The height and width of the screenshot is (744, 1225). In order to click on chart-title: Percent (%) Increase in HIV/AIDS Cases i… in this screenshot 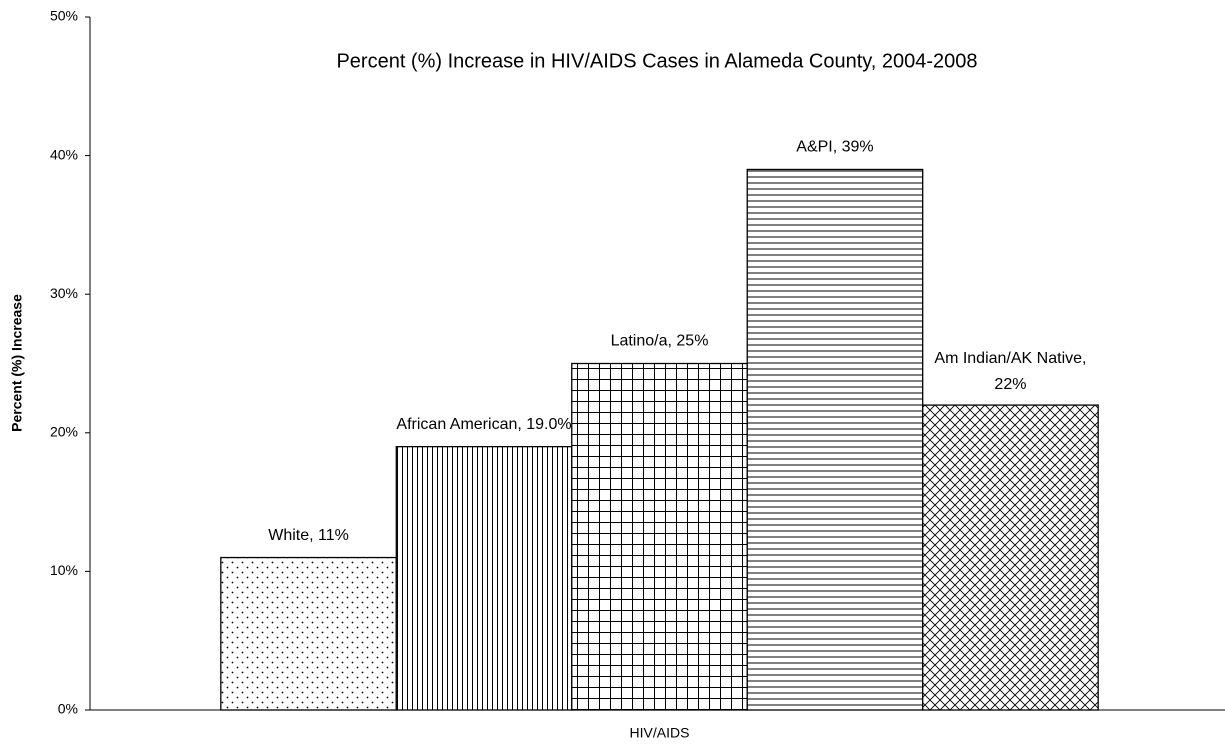, I will do `click(656, 61)`.